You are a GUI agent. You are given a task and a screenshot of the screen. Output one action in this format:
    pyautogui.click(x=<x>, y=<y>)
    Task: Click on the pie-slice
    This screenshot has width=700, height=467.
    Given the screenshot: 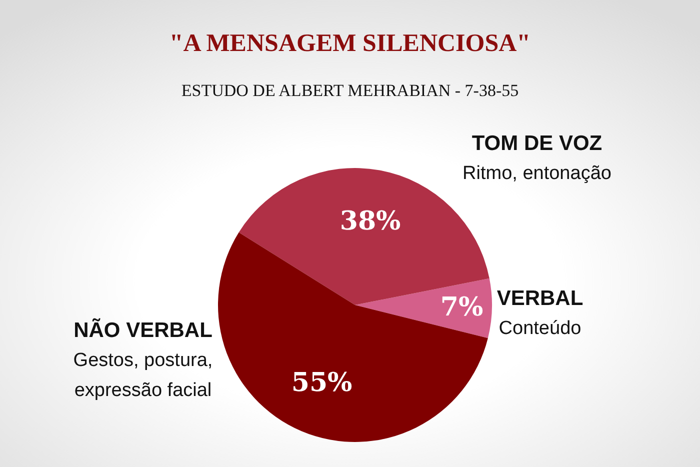 What is the action you would take?
    pyautogui.click(x=423, y=308)
    